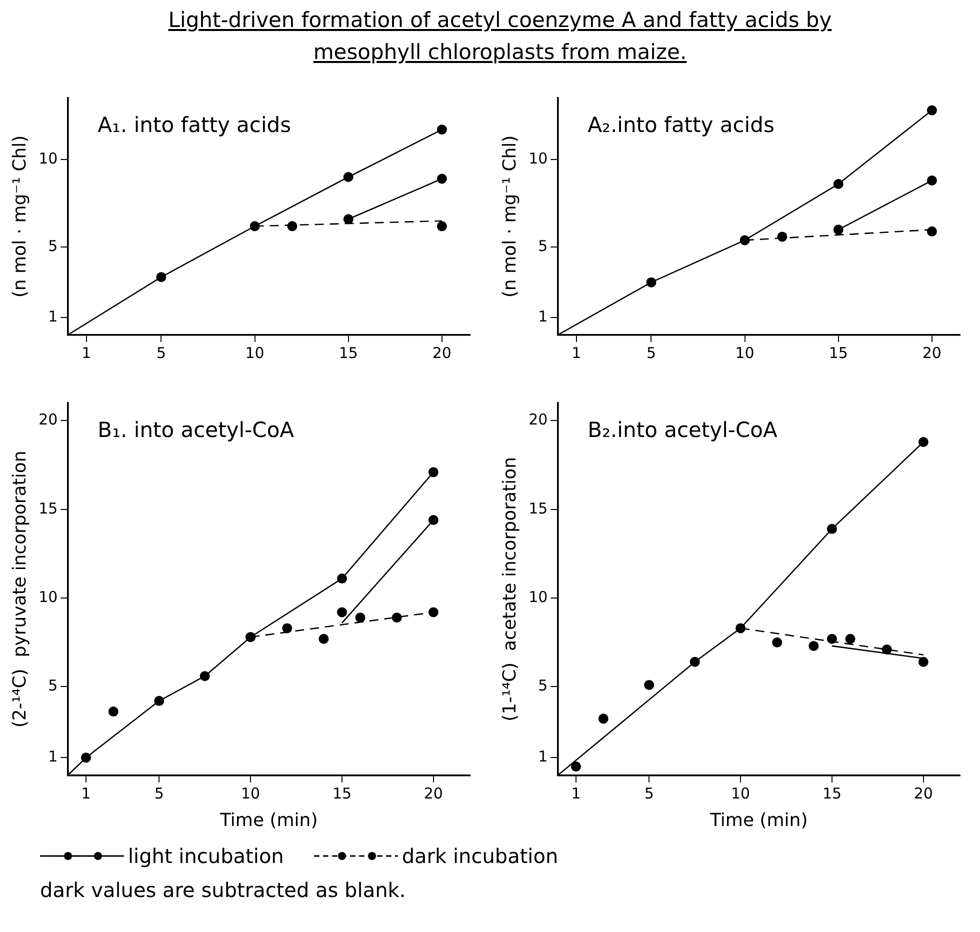 The width and height of the screenshot is (980, 932). I want to click on text: dark values are subtracted as blank., so click(223, 890).